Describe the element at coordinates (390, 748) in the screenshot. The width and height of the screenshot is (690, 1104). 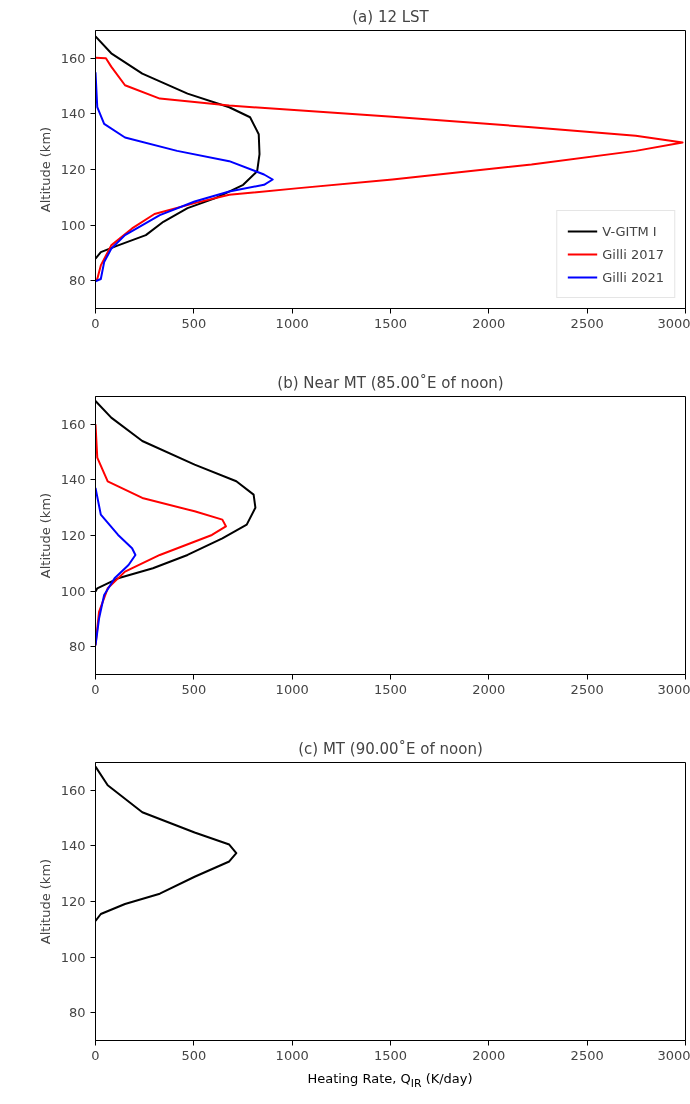
I see `chart-title: (c) MT (90.00˚E of noon)` at that location.